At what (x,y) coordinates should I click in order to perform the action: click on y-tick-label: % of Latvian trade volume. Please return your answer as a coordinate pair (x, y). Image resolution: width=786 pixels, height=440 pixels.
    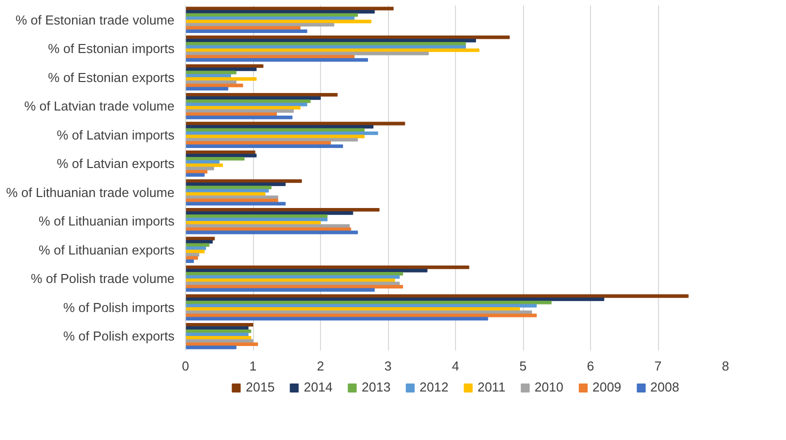
    Looking at the image, I should click on (99, 106).